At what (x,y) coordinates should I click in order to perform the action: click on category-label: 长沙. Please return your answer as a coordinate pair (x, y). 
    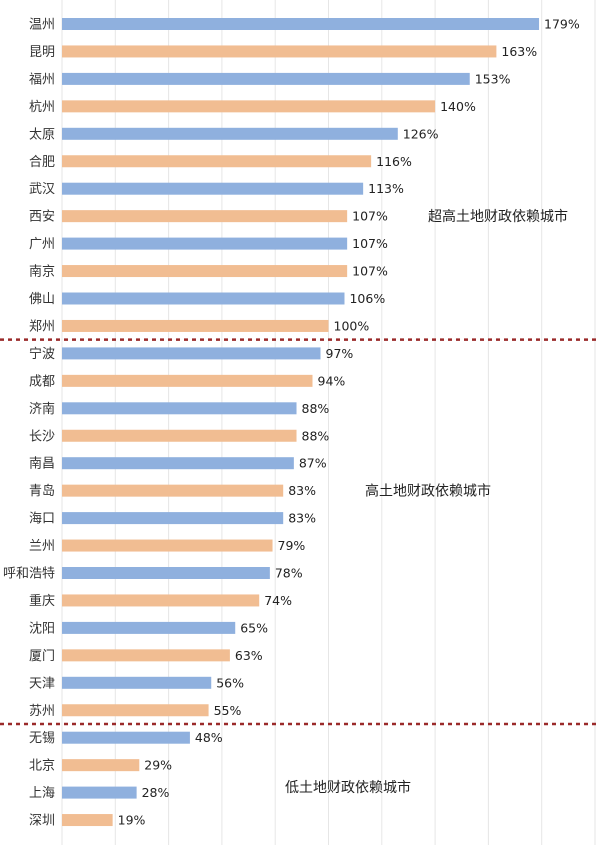
    Looking at the image, I should click on (42, 436).